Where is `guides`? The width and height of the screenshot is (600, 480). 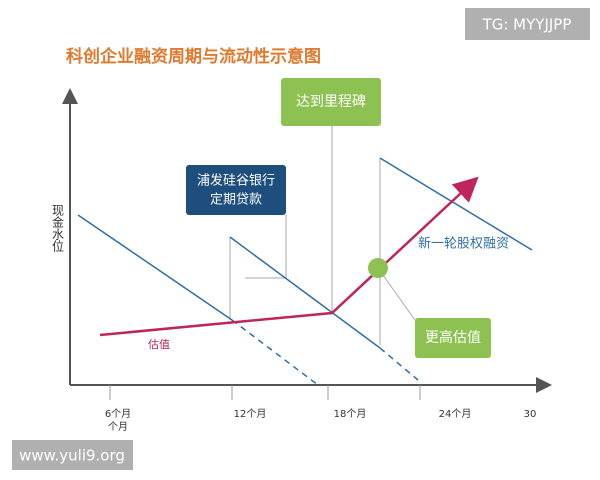 guides is located at coordinates (322, 235).